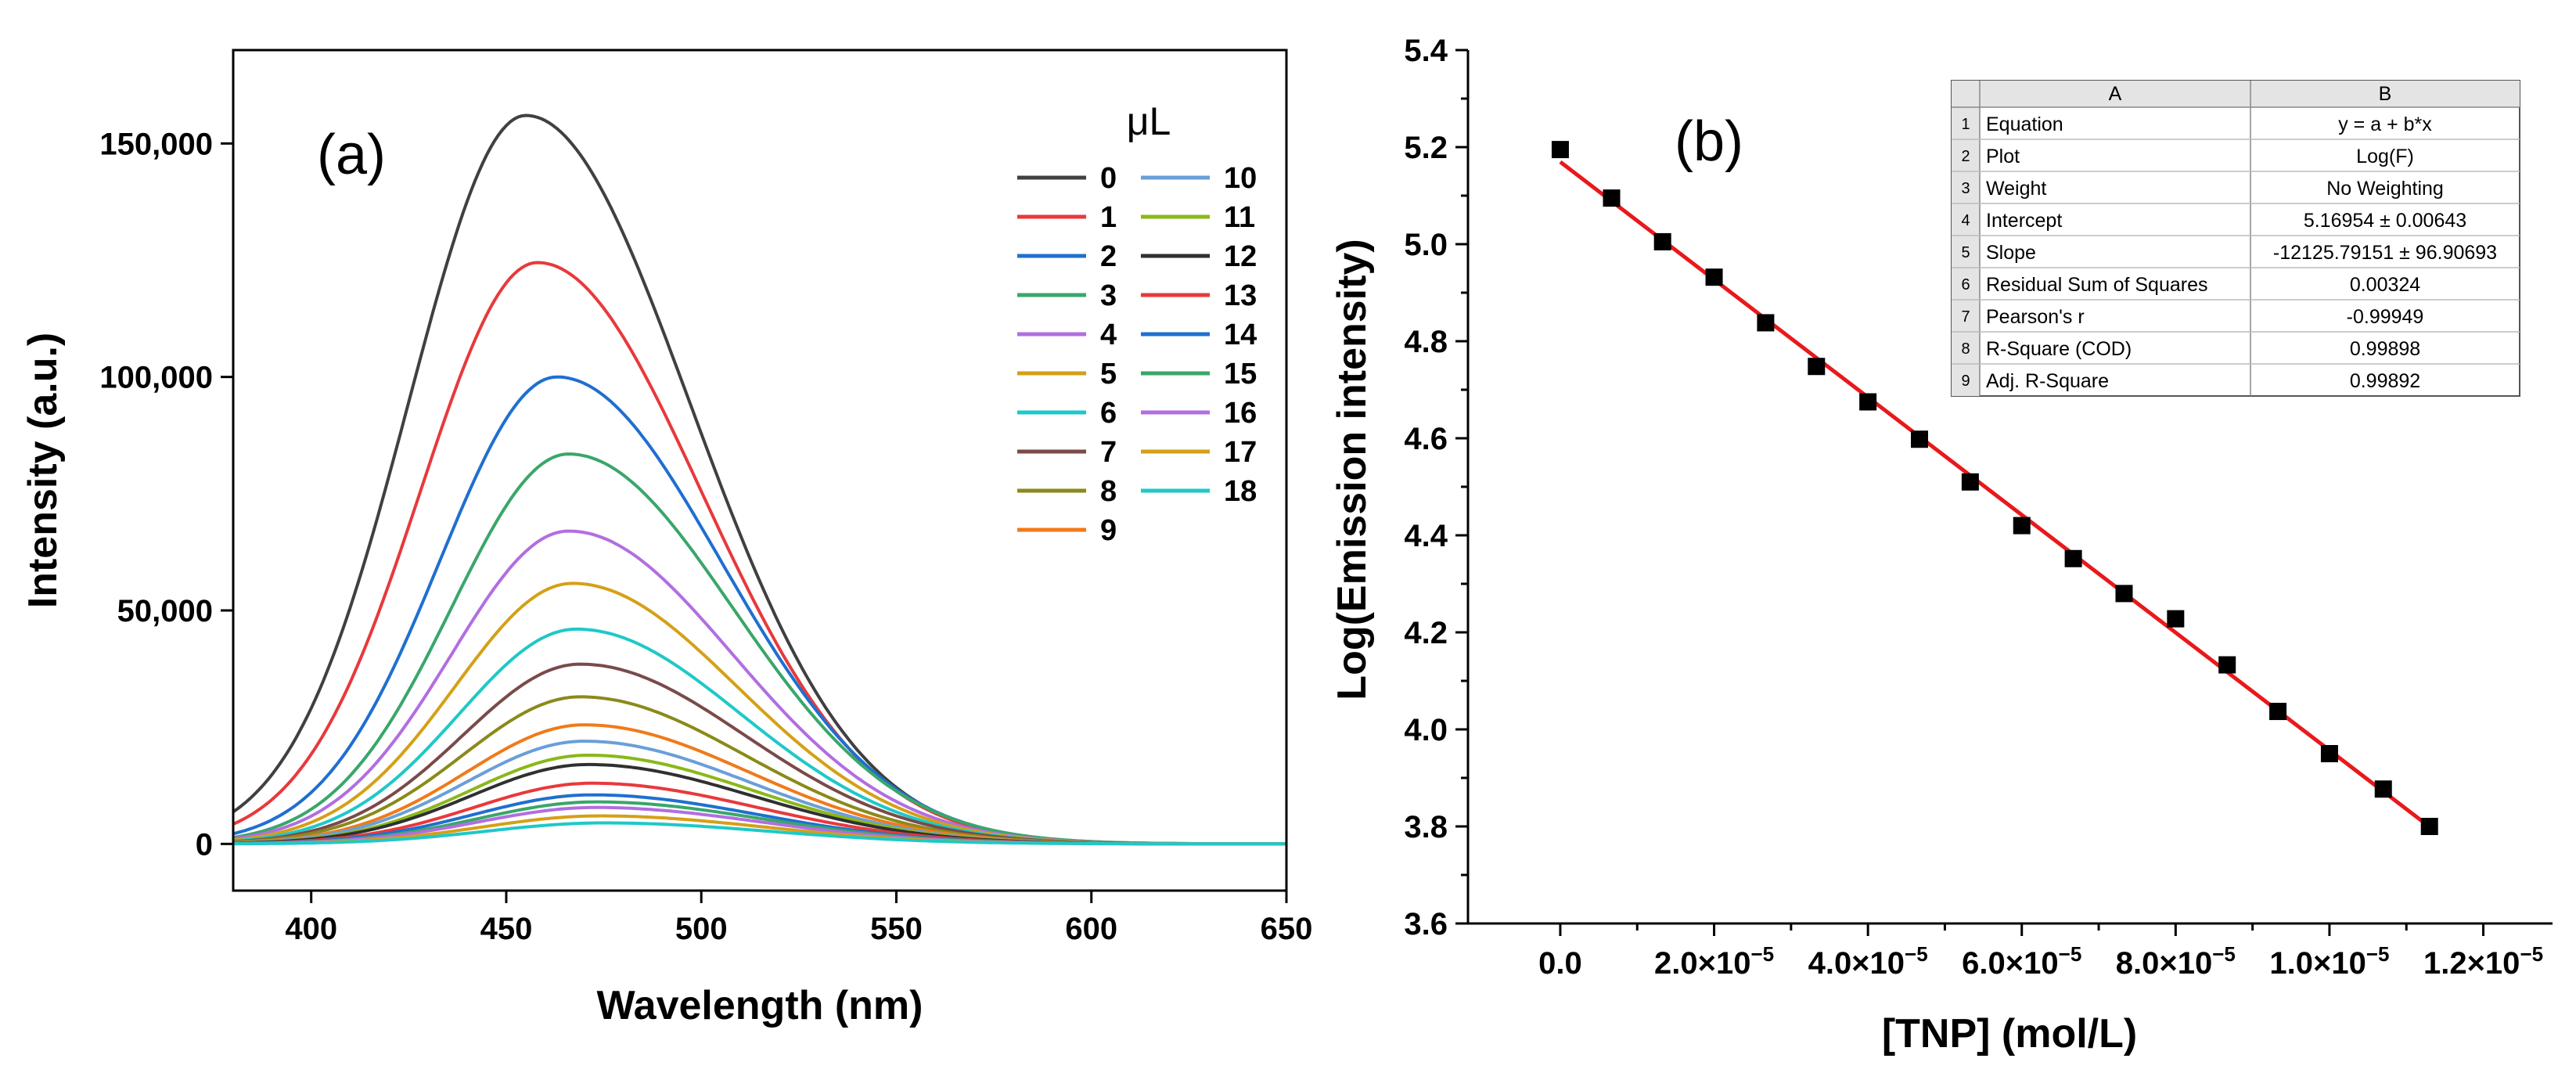 The image size is (2576, 1080). What do you see at coordinates (1709, 141) in the screenshot?
I see `panel-b-label: (b)` at bounding box center [1709, 141].